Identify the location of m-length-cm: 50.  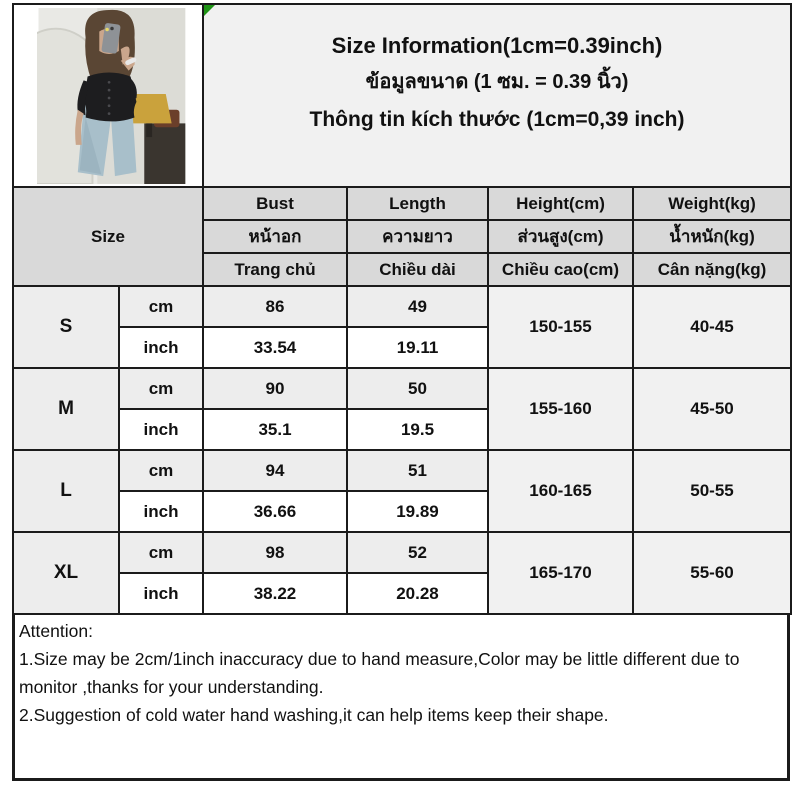
(417, 388).